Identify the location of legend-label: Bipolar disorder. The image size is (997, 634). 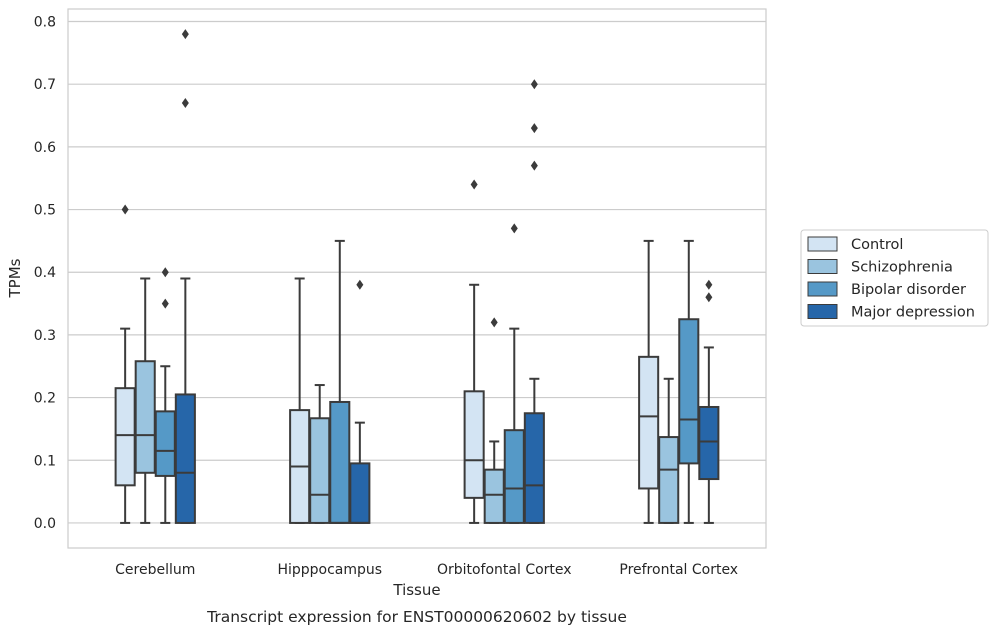
(908, 290).